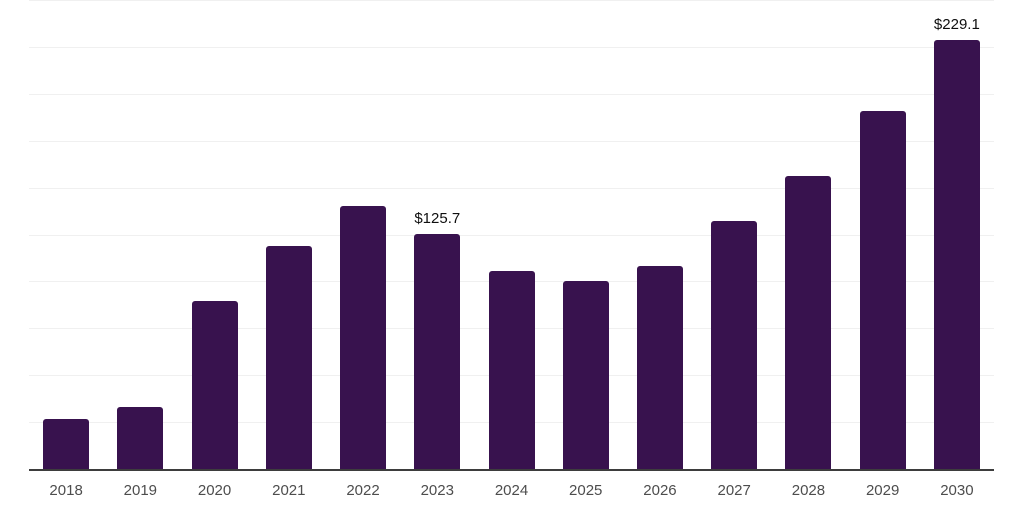 This screenshot has height=512, width=1024. Describe the element at coordinates (437, 490) in the screenshot. I see `x-tick-label-2023: 2023` at that location.